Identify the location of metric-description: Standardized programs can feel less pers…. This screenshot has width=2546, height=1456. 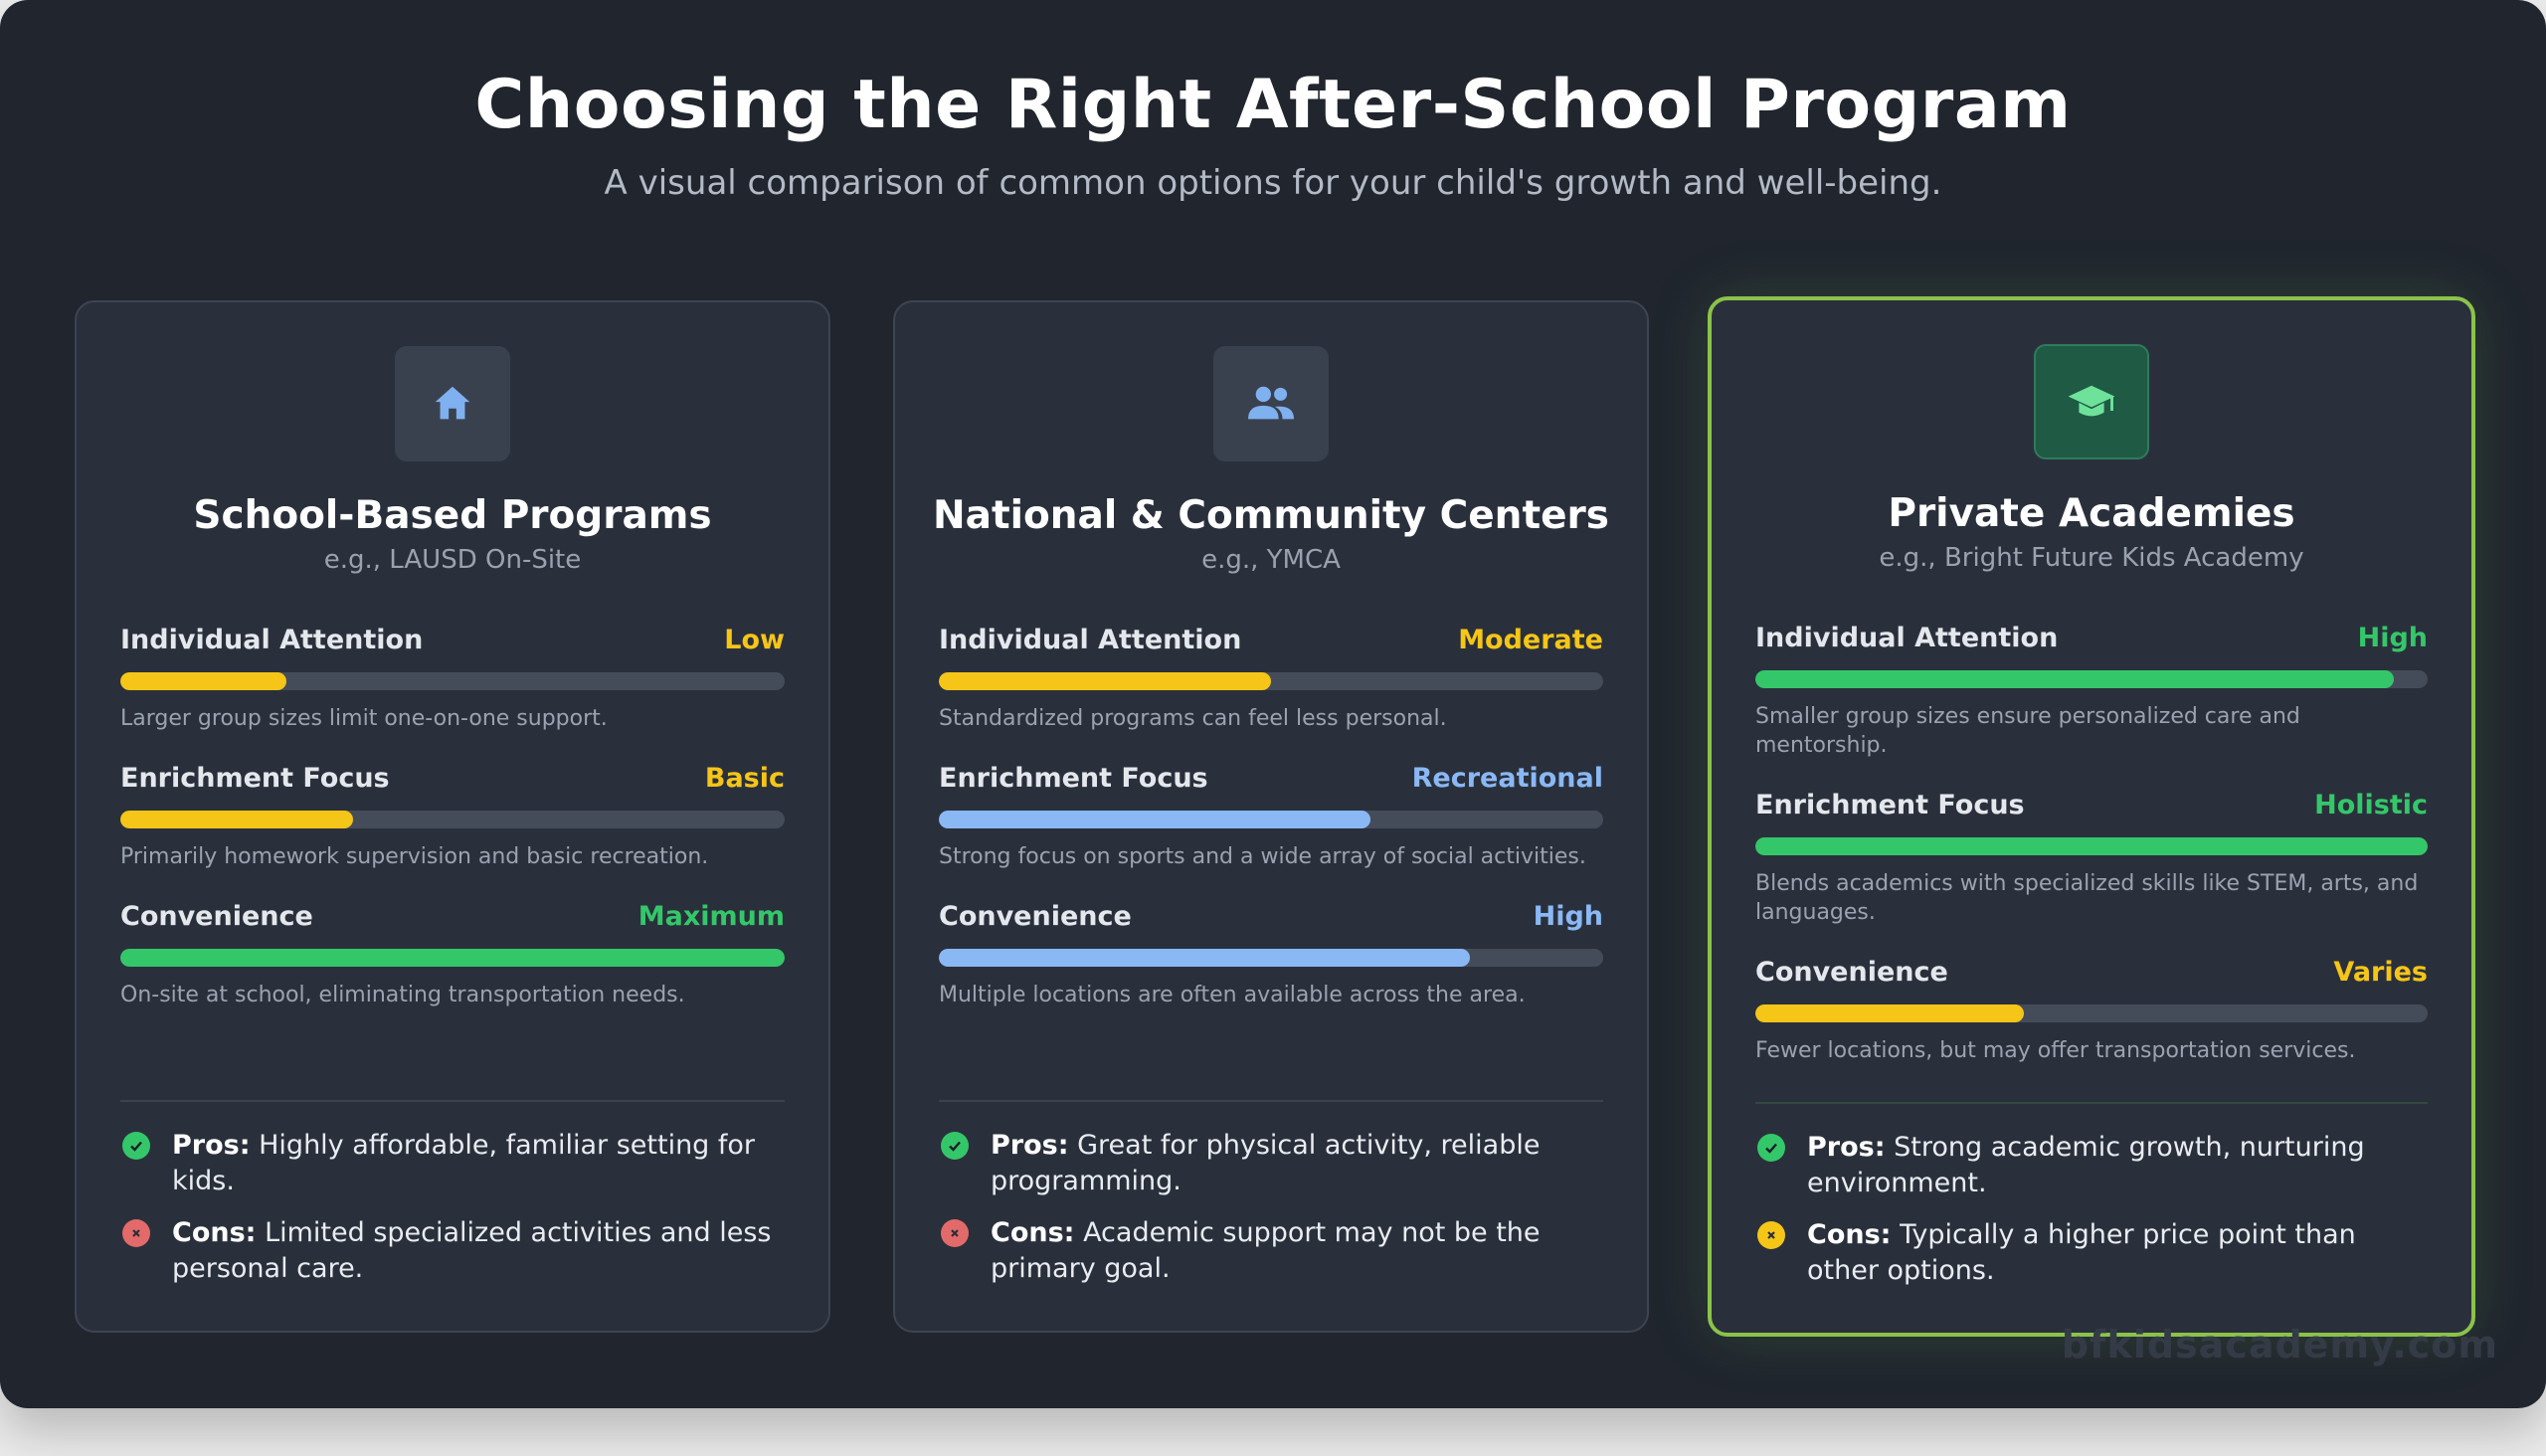
(1193, 718).